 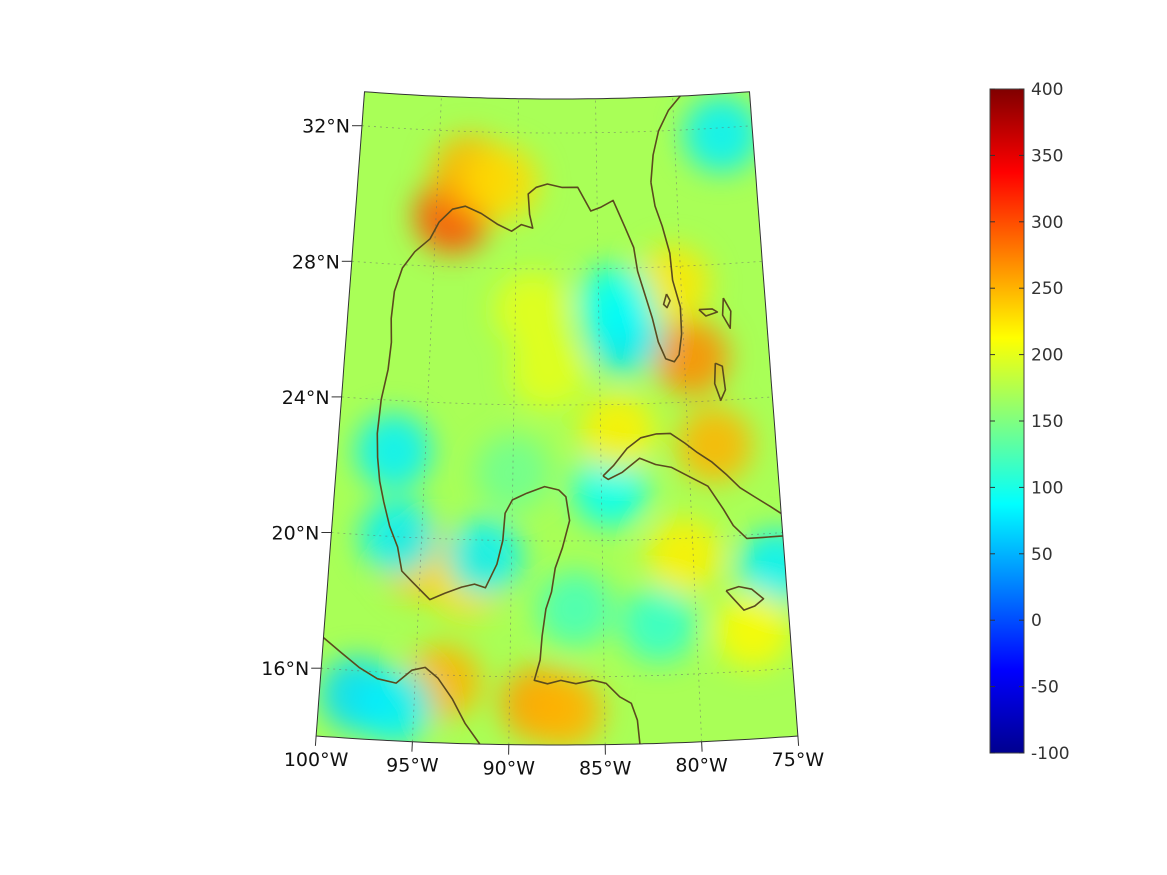 I want to click on lon-tick-label: 85°W, so click(x=605, y=769).